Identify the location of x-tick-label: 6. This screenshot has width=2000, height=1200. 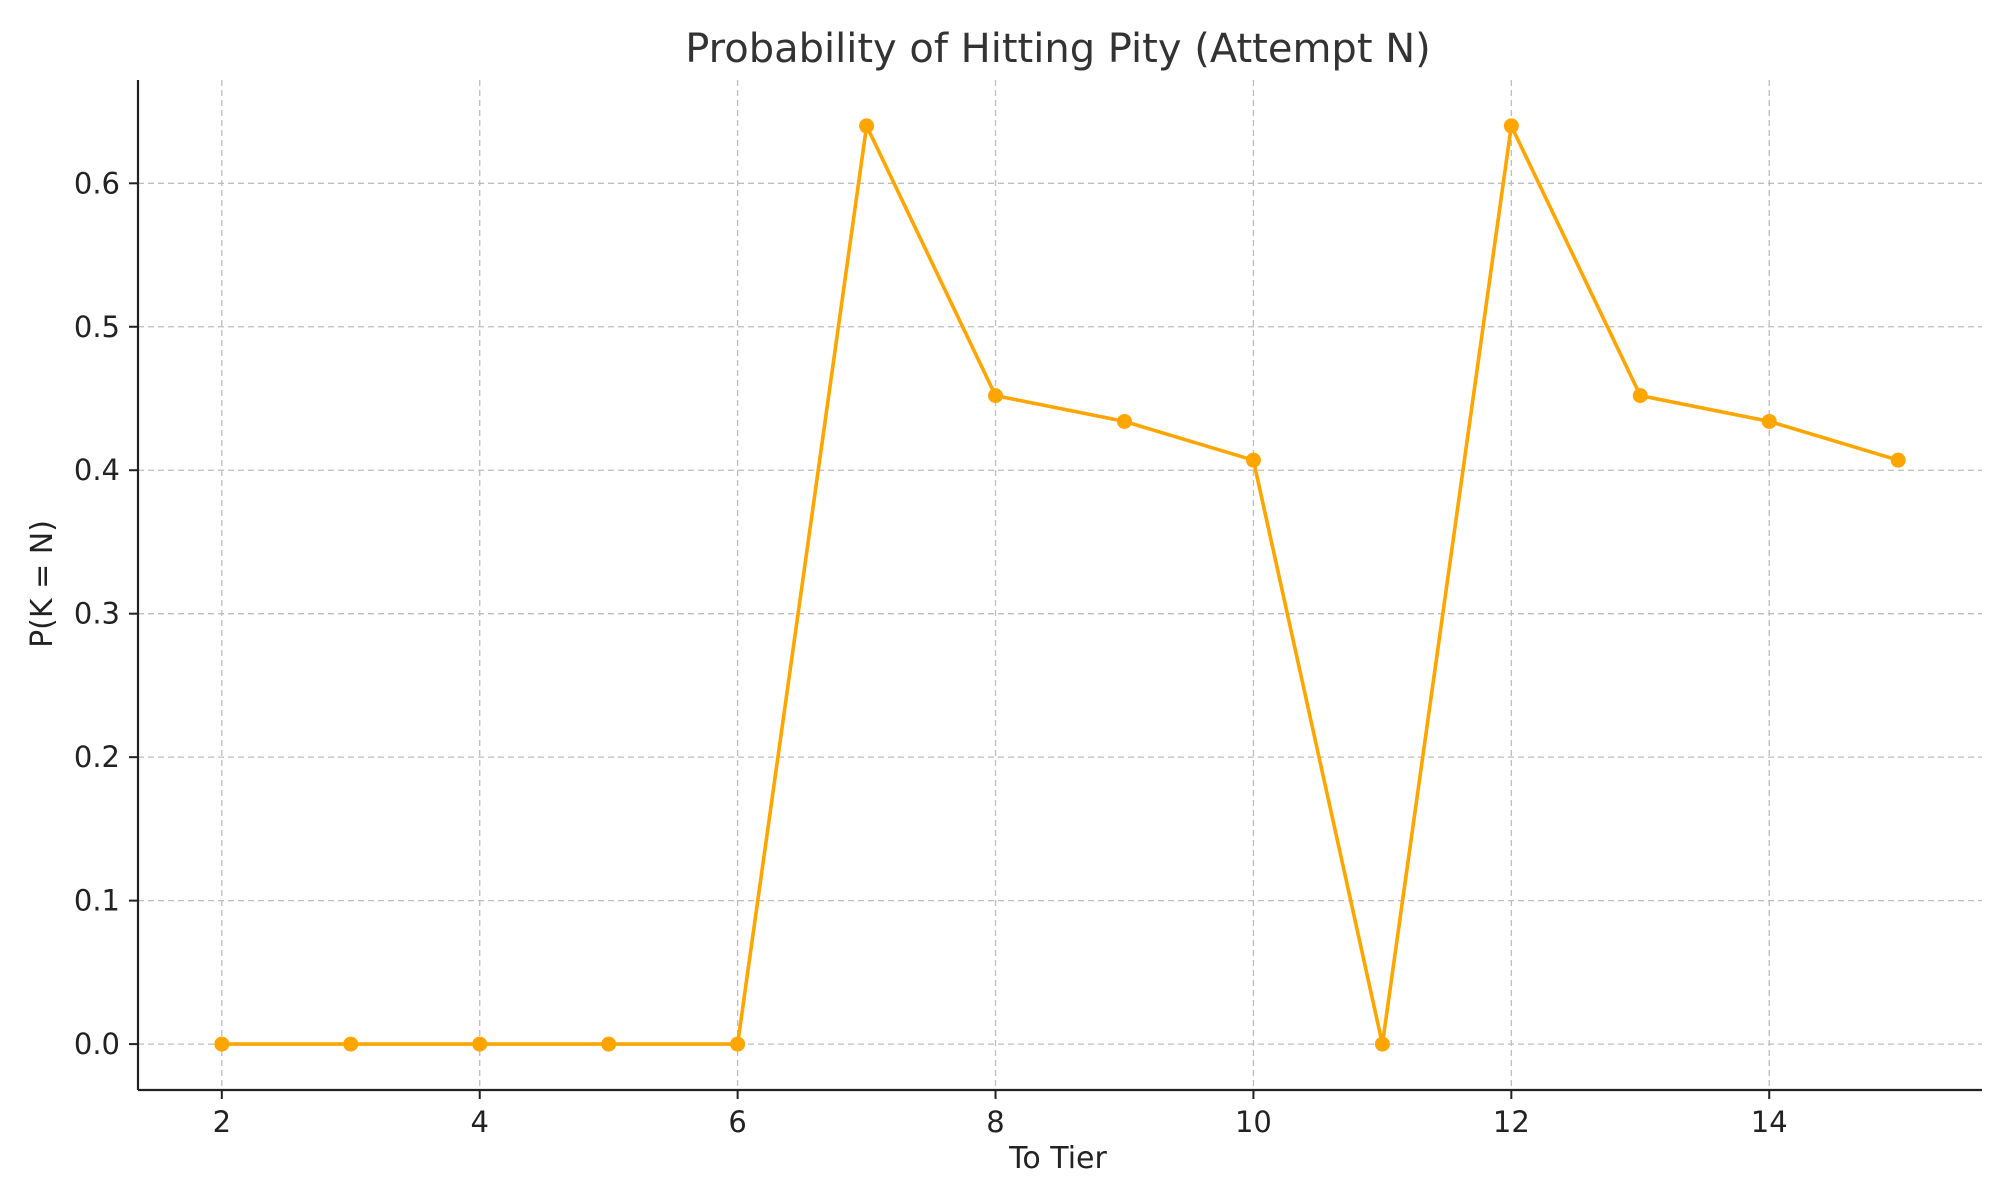
(737, 1122).